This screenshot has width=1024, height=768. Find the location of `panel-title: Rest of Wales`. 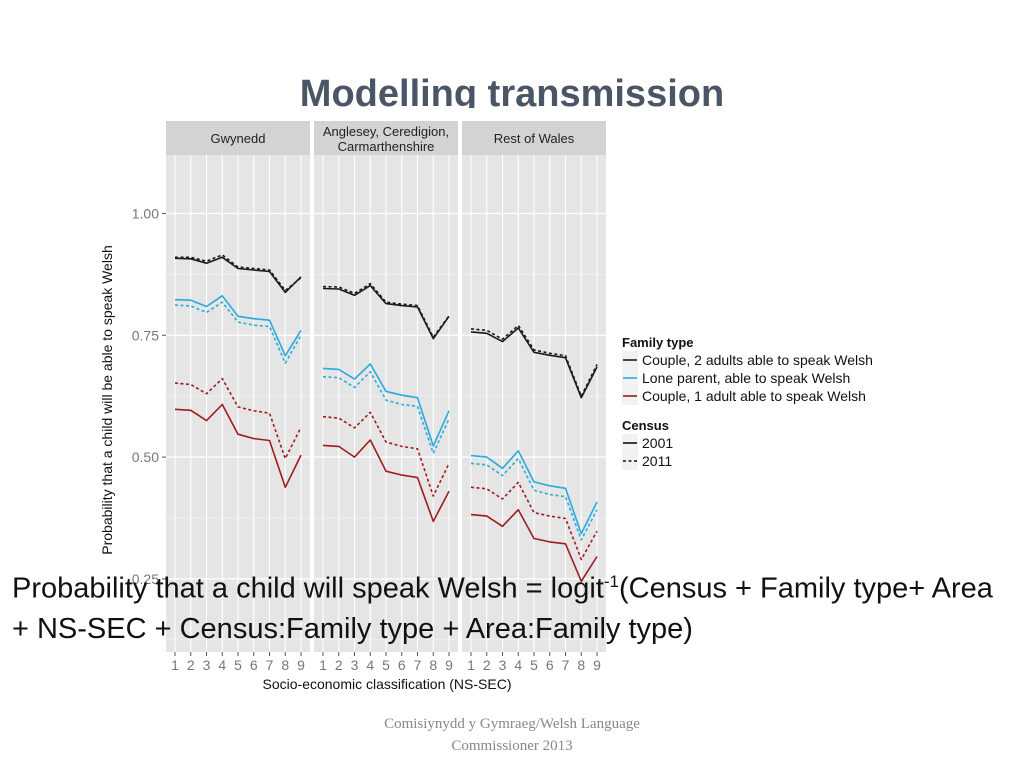

panel-title: Rest of Wales is located at coordinates (534, 138).